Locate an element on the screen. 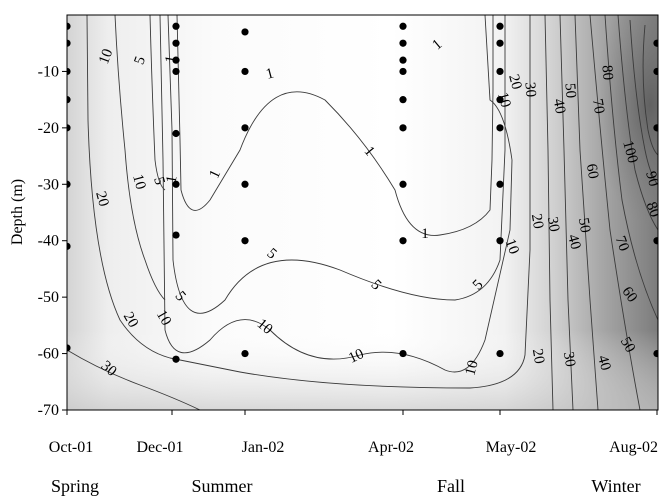  y-tick-label: -60 is located at coordinates (48, 354).